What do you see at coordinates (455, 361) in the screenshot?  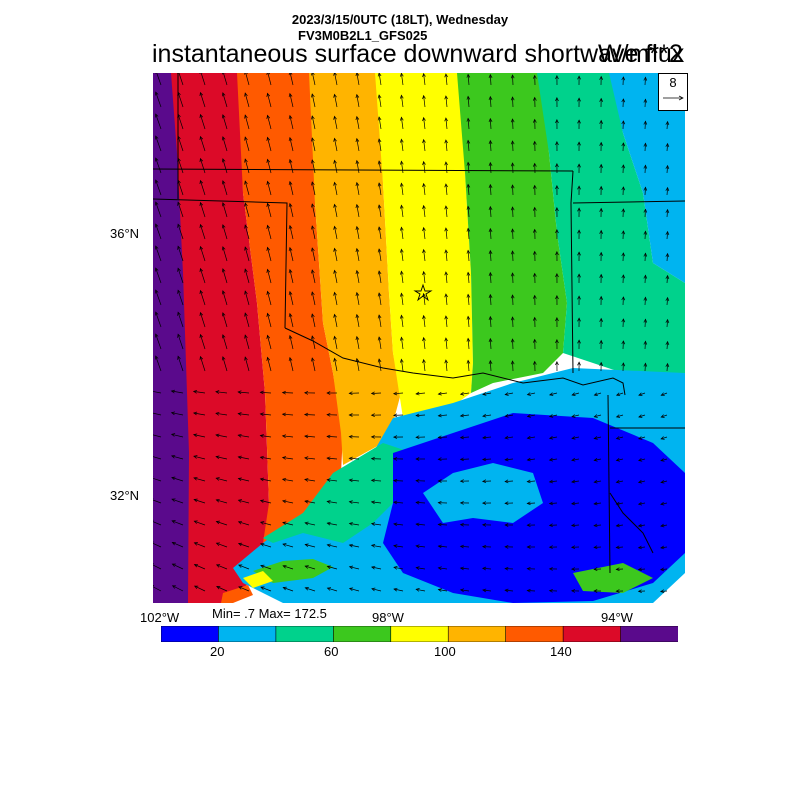 I see `border-red-river` at bounding box center [455, 361].